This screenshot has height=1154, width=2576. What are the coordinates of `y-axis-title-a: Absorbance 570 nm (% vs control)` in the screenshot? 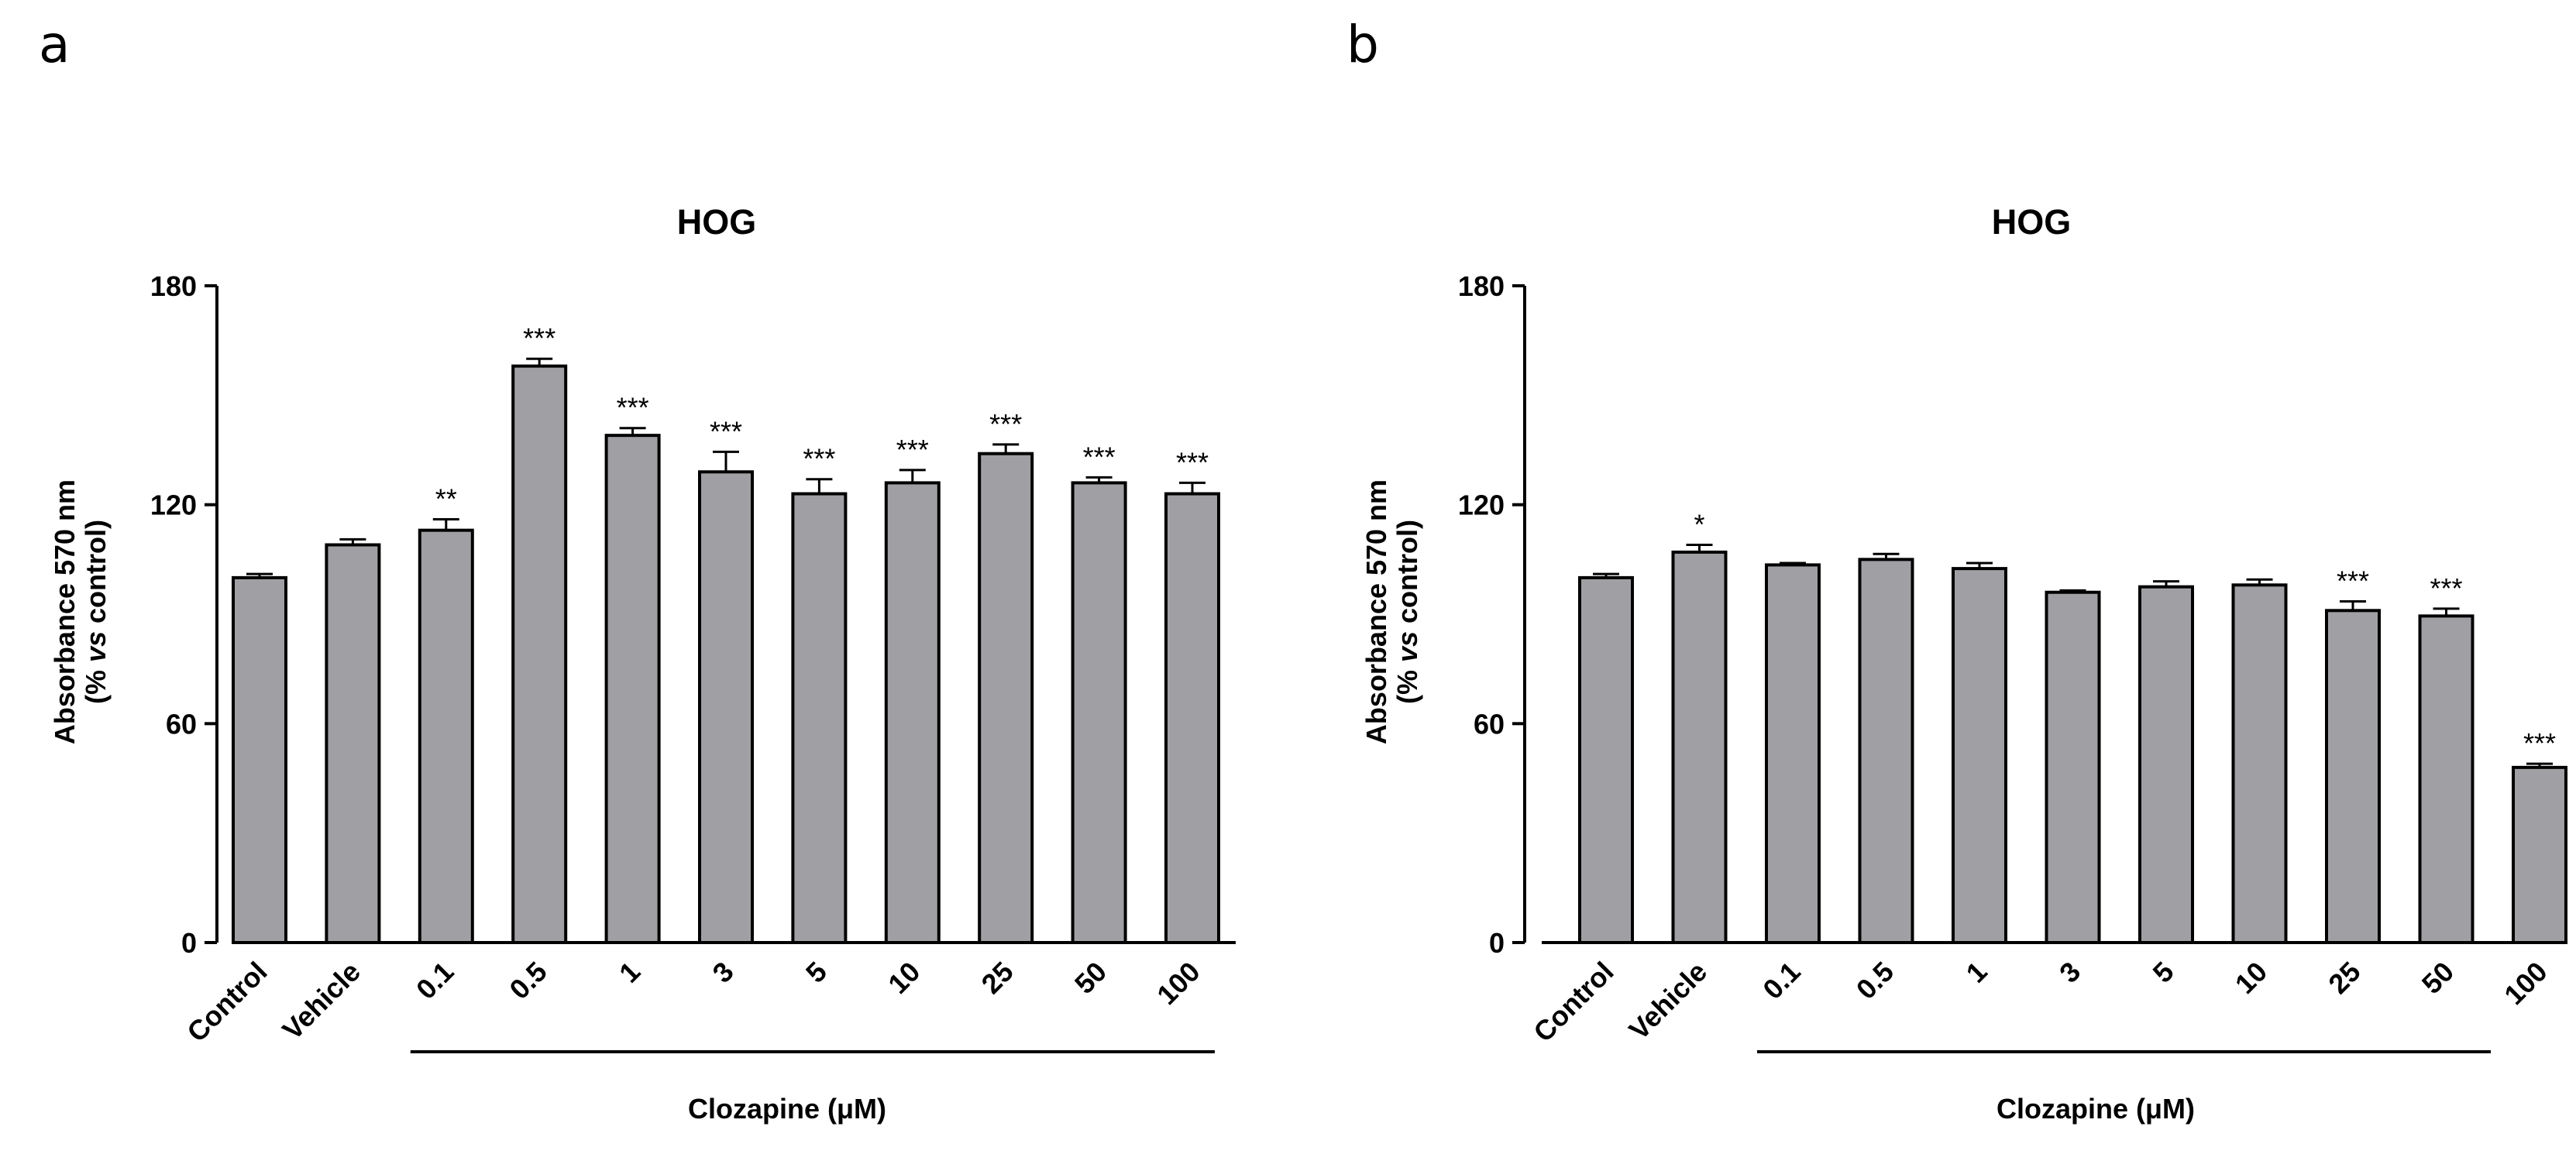 It's located at (80, 611).